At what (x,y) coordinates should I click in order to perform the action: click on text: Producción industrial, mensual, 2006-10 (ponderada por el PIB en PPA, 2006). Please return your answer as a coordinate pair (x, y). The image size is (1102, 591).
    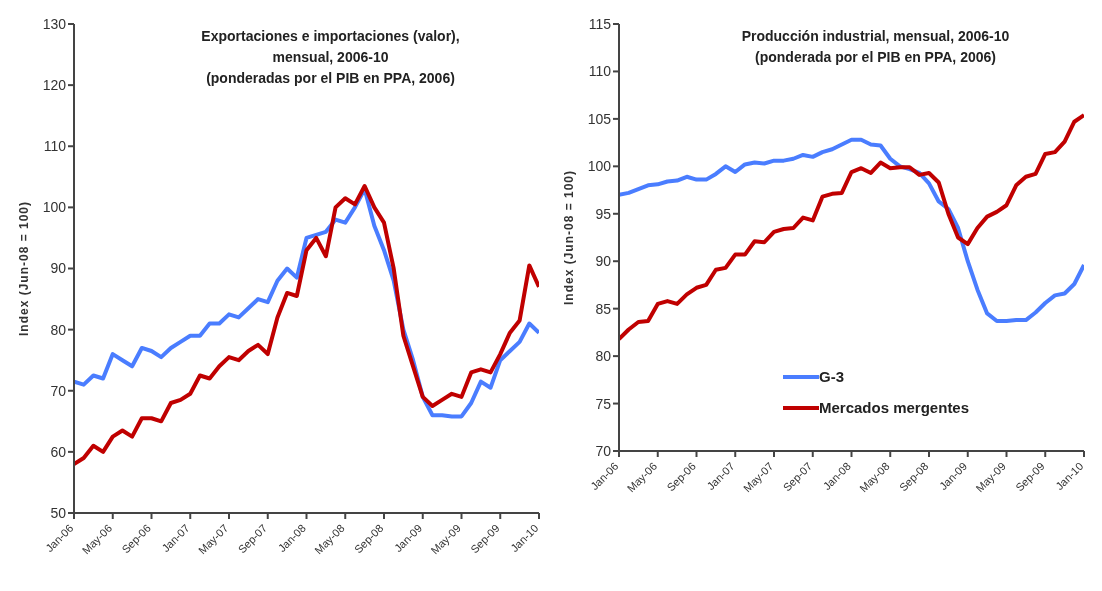
    Looking at the image, I should click on (875, 47).